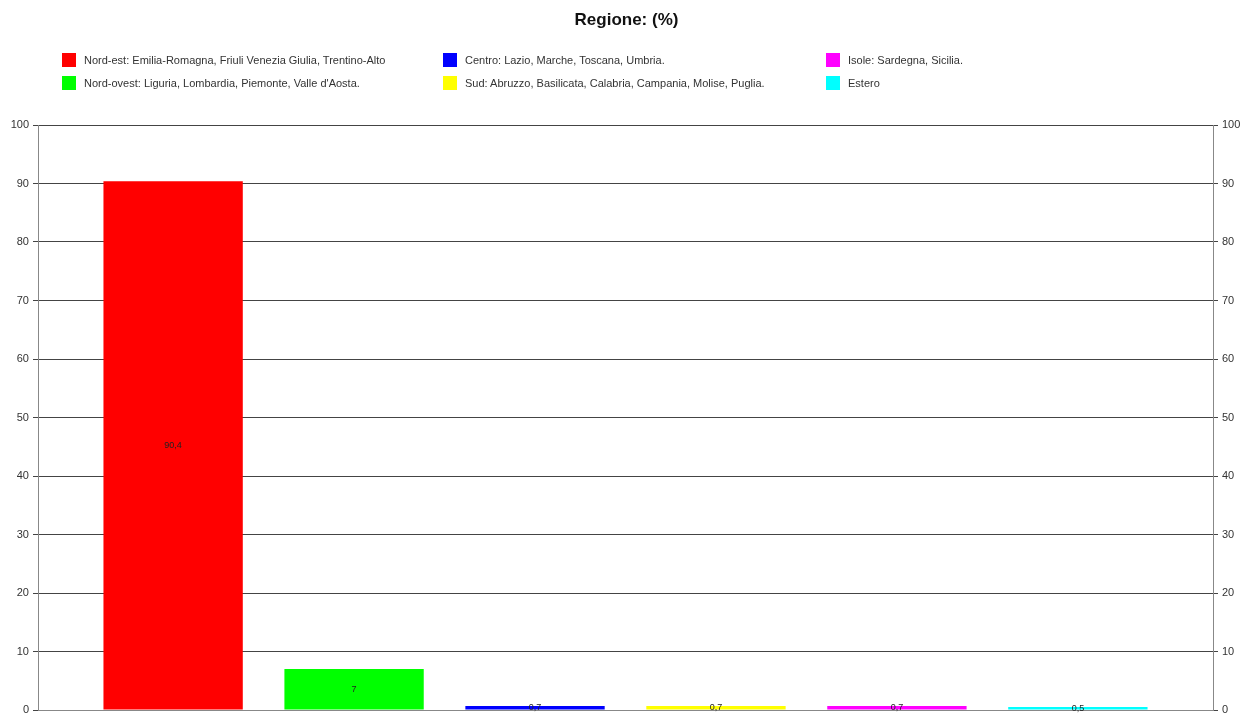  Describe the element at coordinates (22, 358) in the screenshot. I see `y-tick-label: 60` at that location.